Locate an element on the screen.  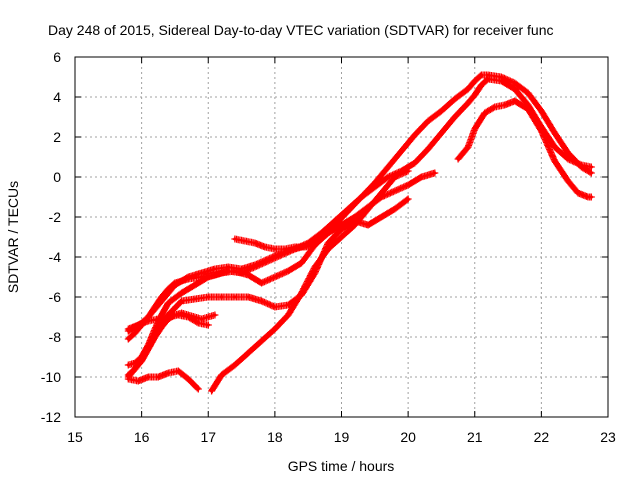
y-tick-label: 2 is located at coordinates (57, 137).